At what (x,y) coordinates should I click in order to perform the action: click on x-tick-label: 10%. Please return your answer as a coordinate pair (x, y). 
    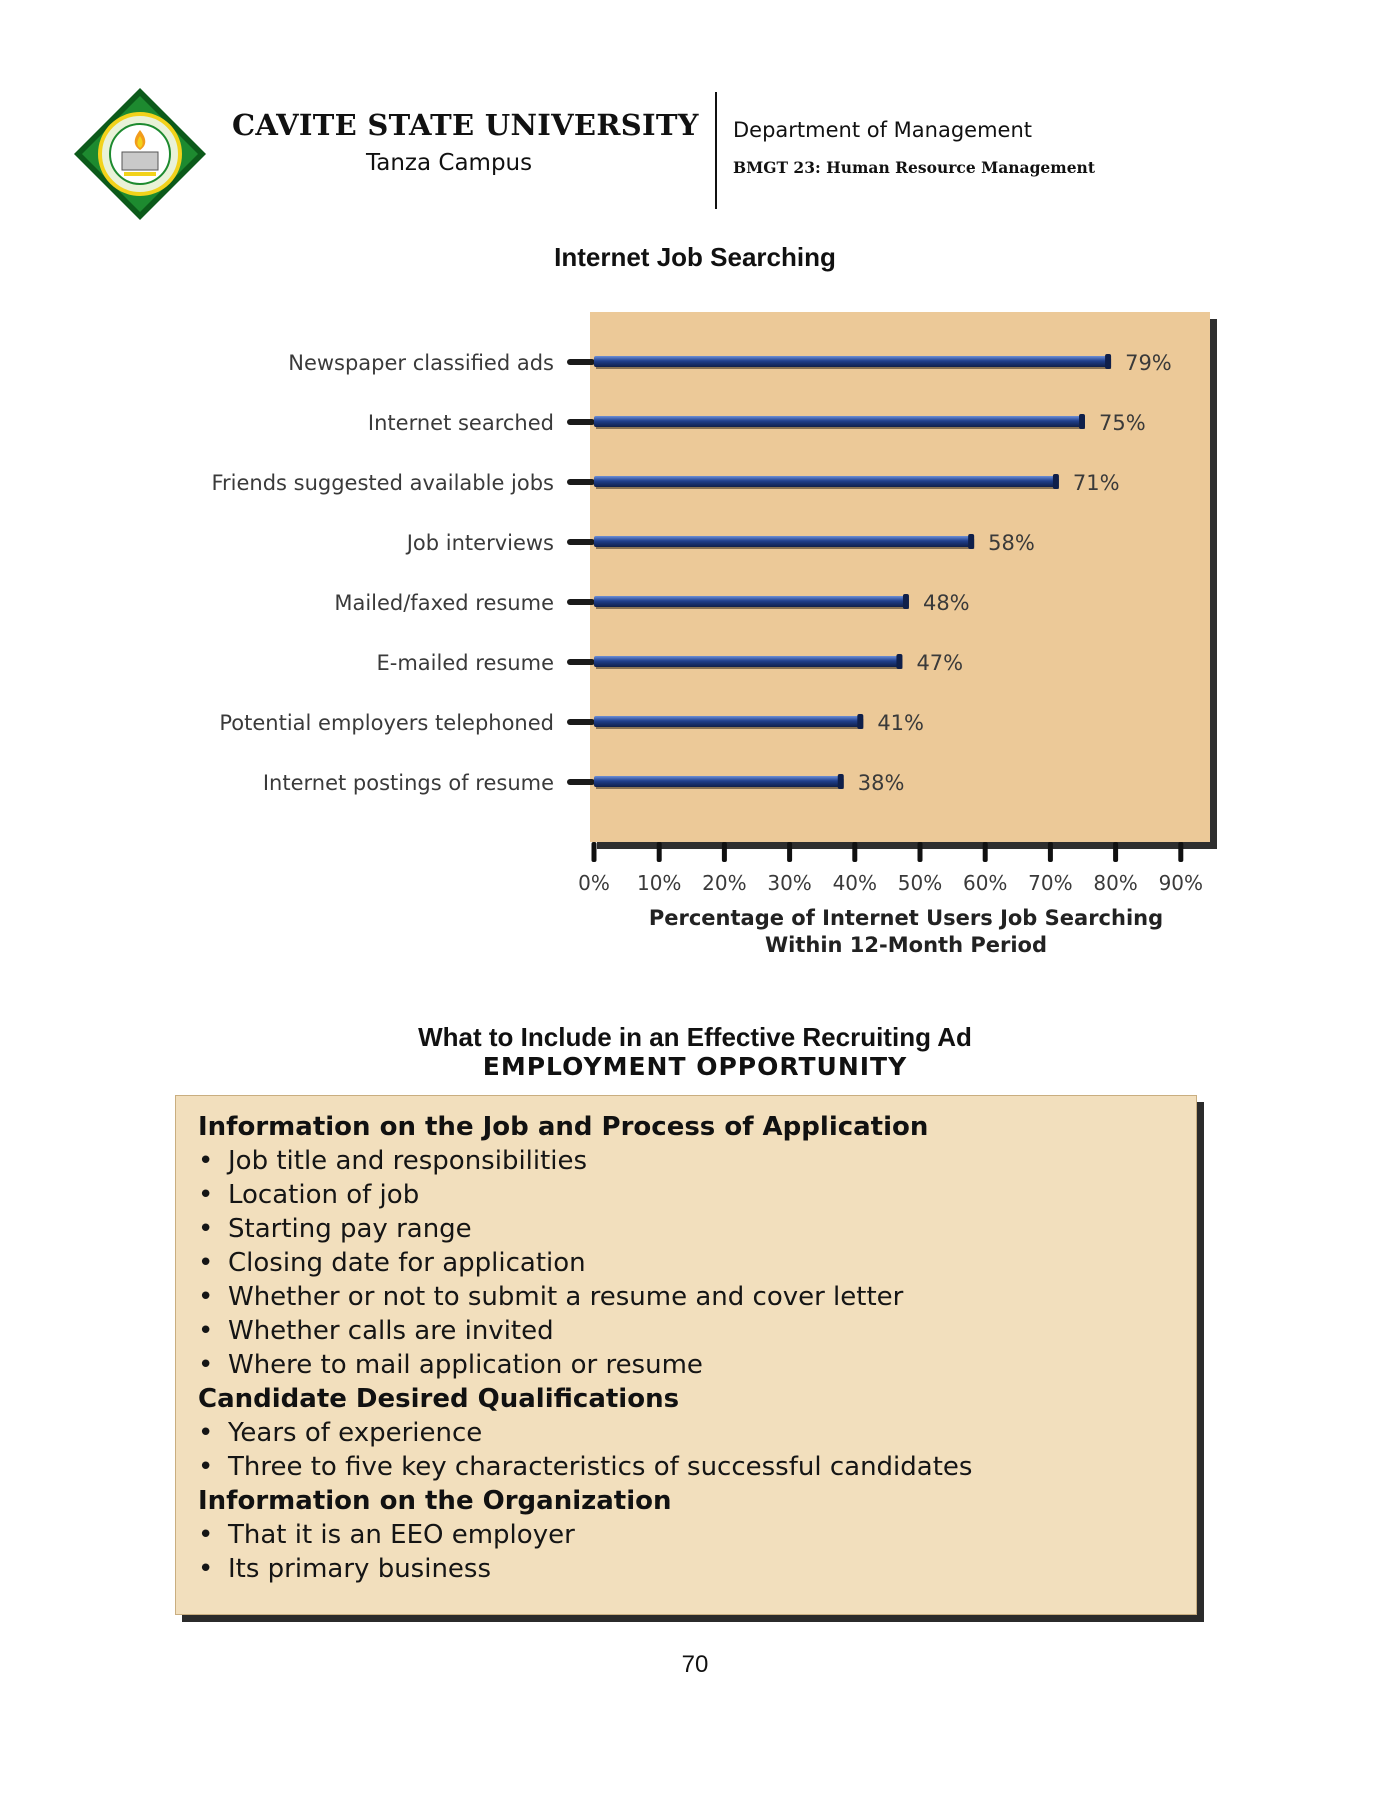
    Looking at the image, I should click on (659, 883).